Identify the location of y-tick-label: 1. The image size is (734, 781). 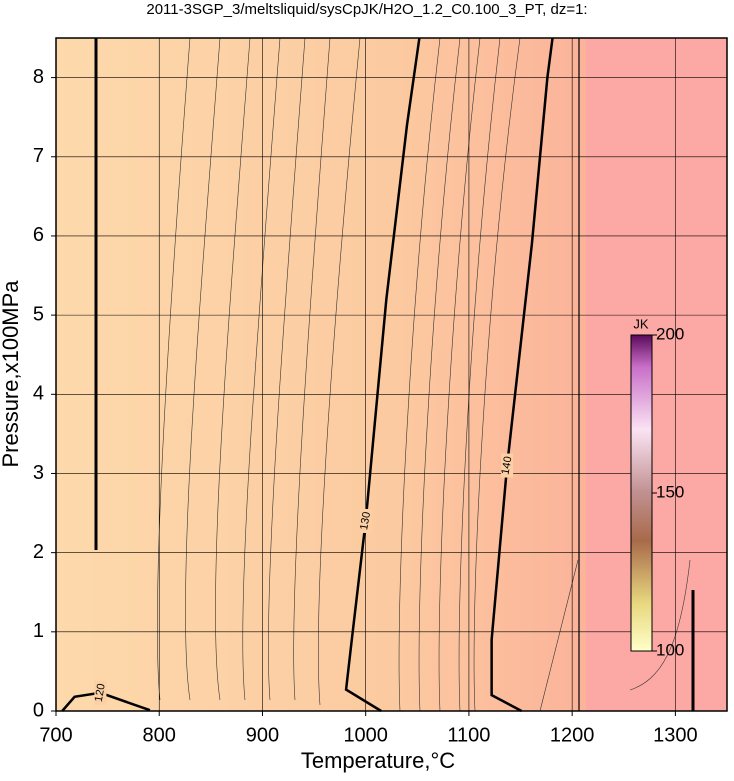
(38, 631).